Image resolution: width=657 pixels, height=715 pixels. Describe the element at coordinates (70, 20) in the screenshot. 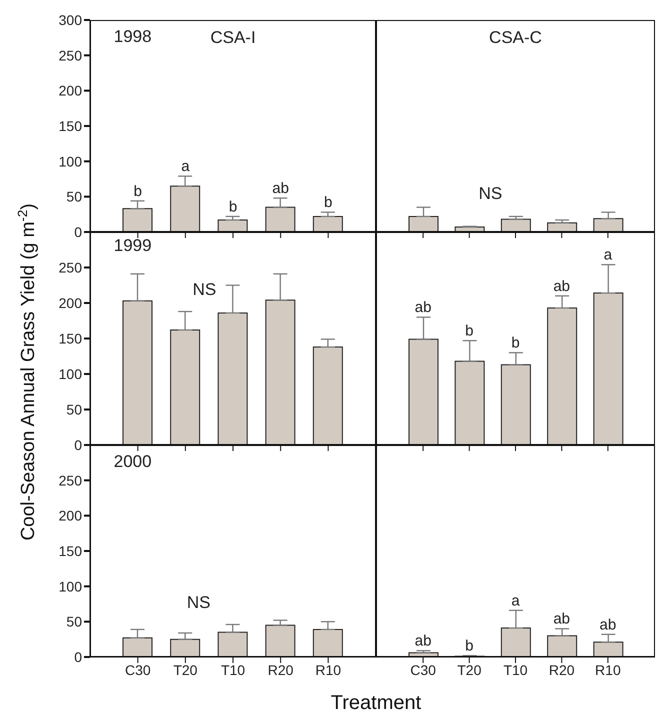

I see `y-tick-label: 300` at that location.